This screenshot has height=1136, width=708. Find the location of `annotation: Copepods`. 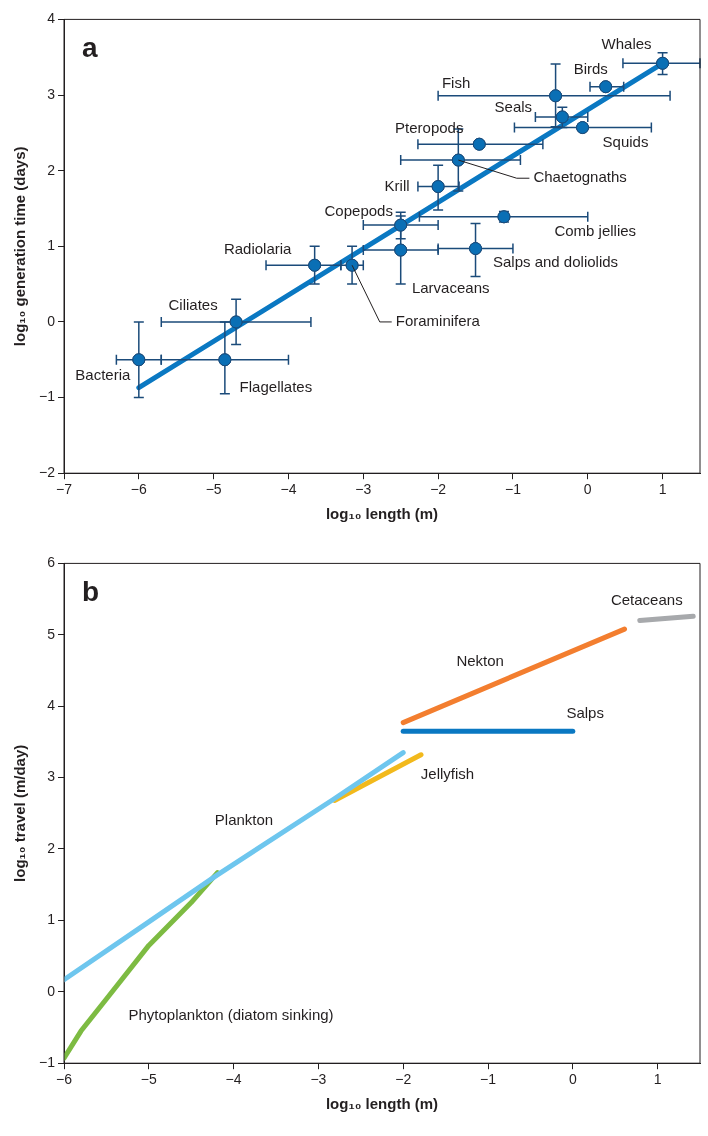

annotation: Copepods is located at coordinates (358, 211).